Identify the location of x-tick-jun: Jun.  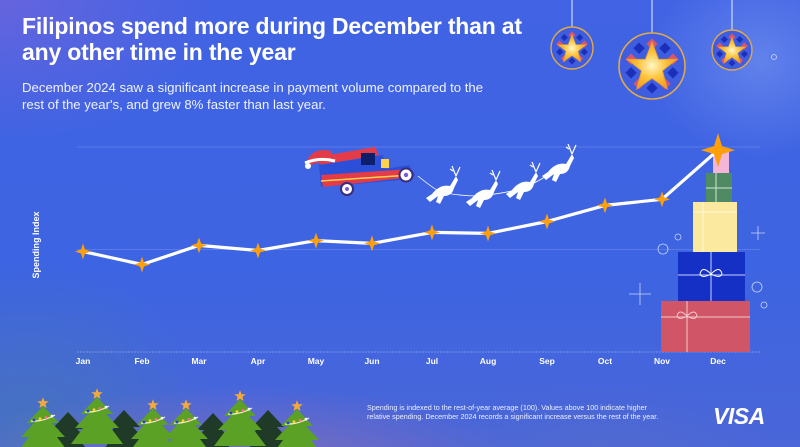
(372, 361).